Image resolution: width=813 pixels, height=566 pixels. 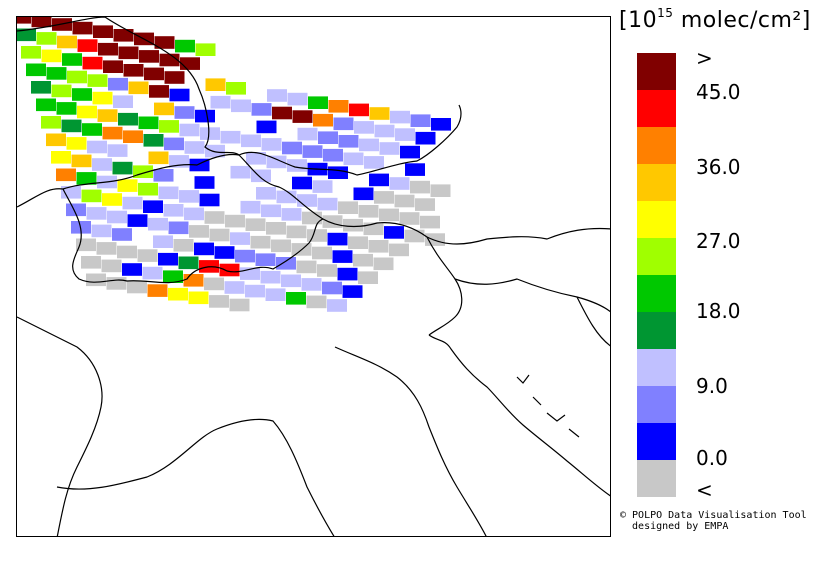 I want to click on border-ligurian-coast, so click(x=195, y=477).